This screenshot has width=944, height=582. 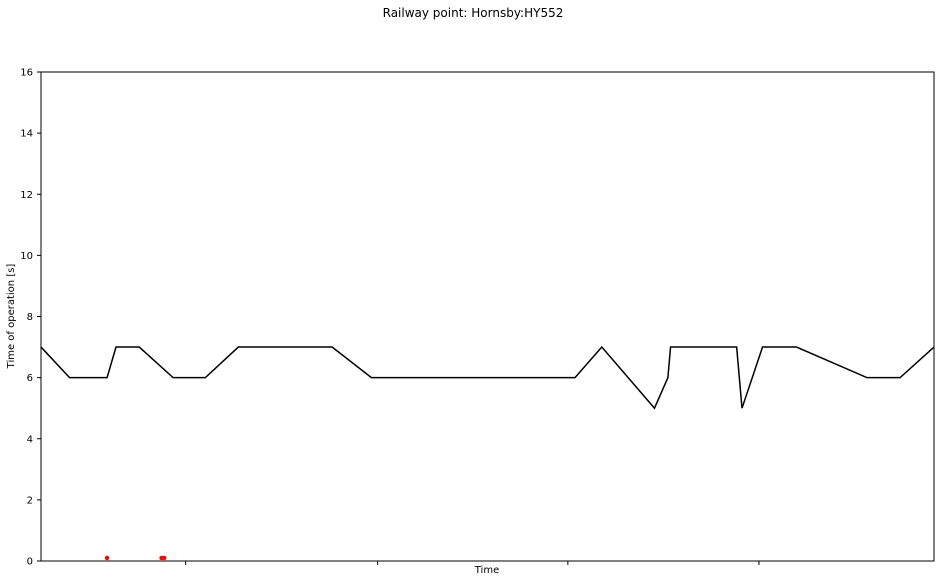 I want to click on y-tick-label: 8, so click(x=30, y=317).